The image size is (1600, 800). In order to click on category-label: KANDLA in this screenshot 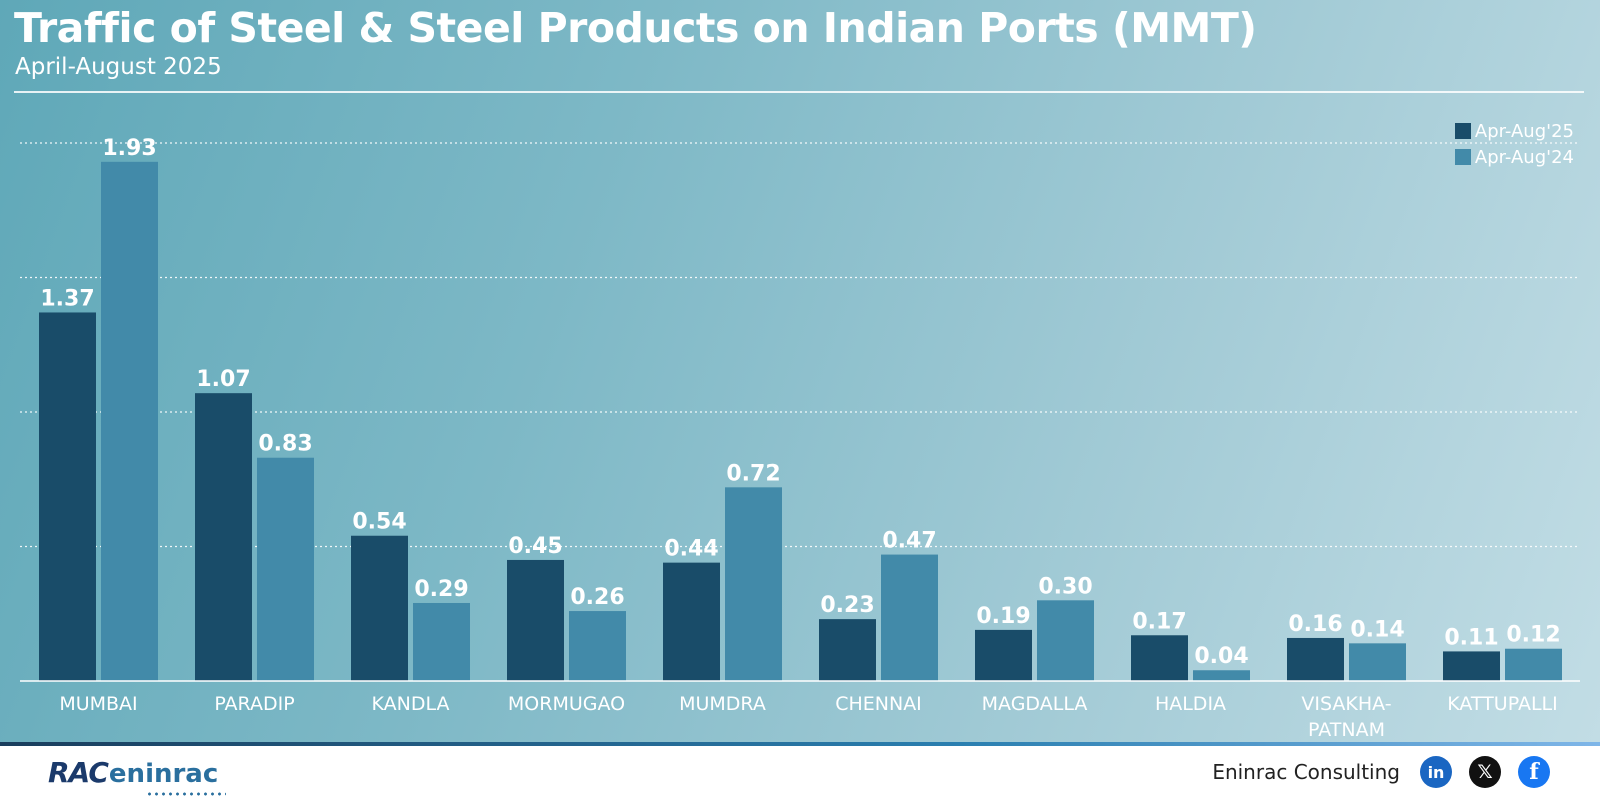, I will do `click(411, 704)`.